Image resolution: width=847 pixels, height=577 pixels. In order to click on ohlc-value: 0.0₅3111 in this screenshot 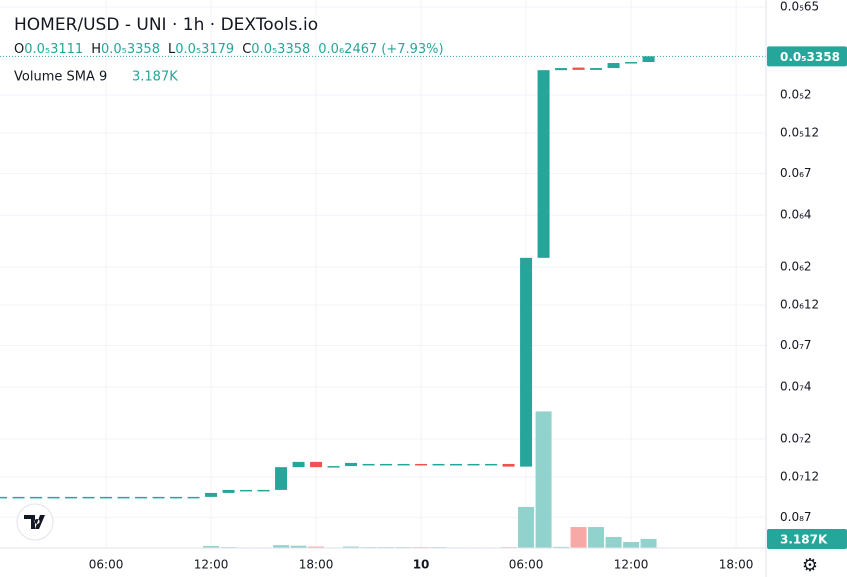, I will do `click(53, 49)`.